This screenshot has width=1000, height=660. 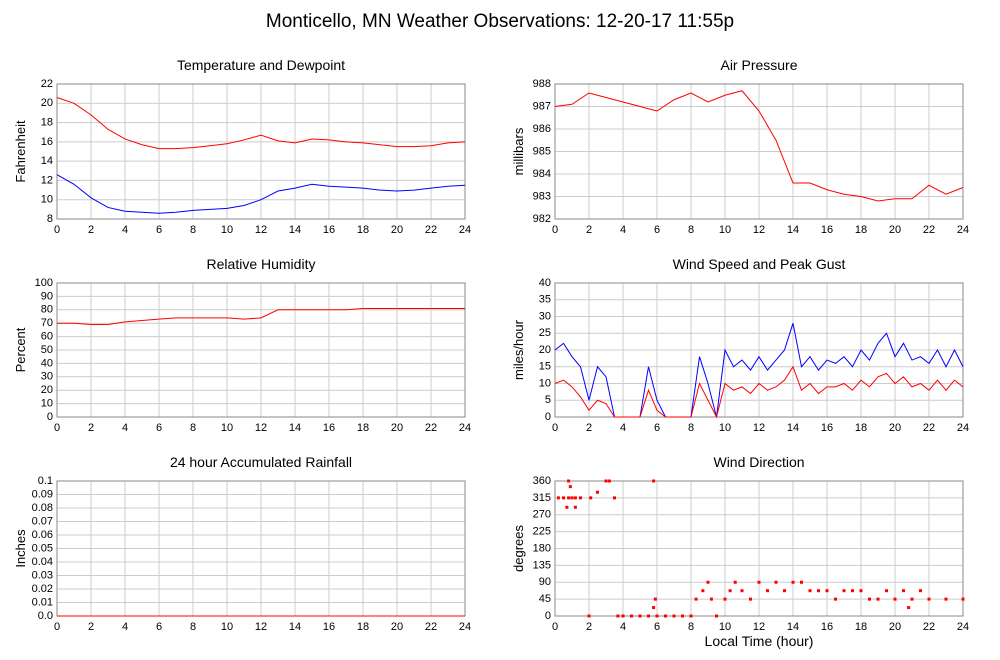 What do you see at coordinates (542, 481) in the screenshot?
I see `y-tick-label: 360` at bounding box center [542, 481].